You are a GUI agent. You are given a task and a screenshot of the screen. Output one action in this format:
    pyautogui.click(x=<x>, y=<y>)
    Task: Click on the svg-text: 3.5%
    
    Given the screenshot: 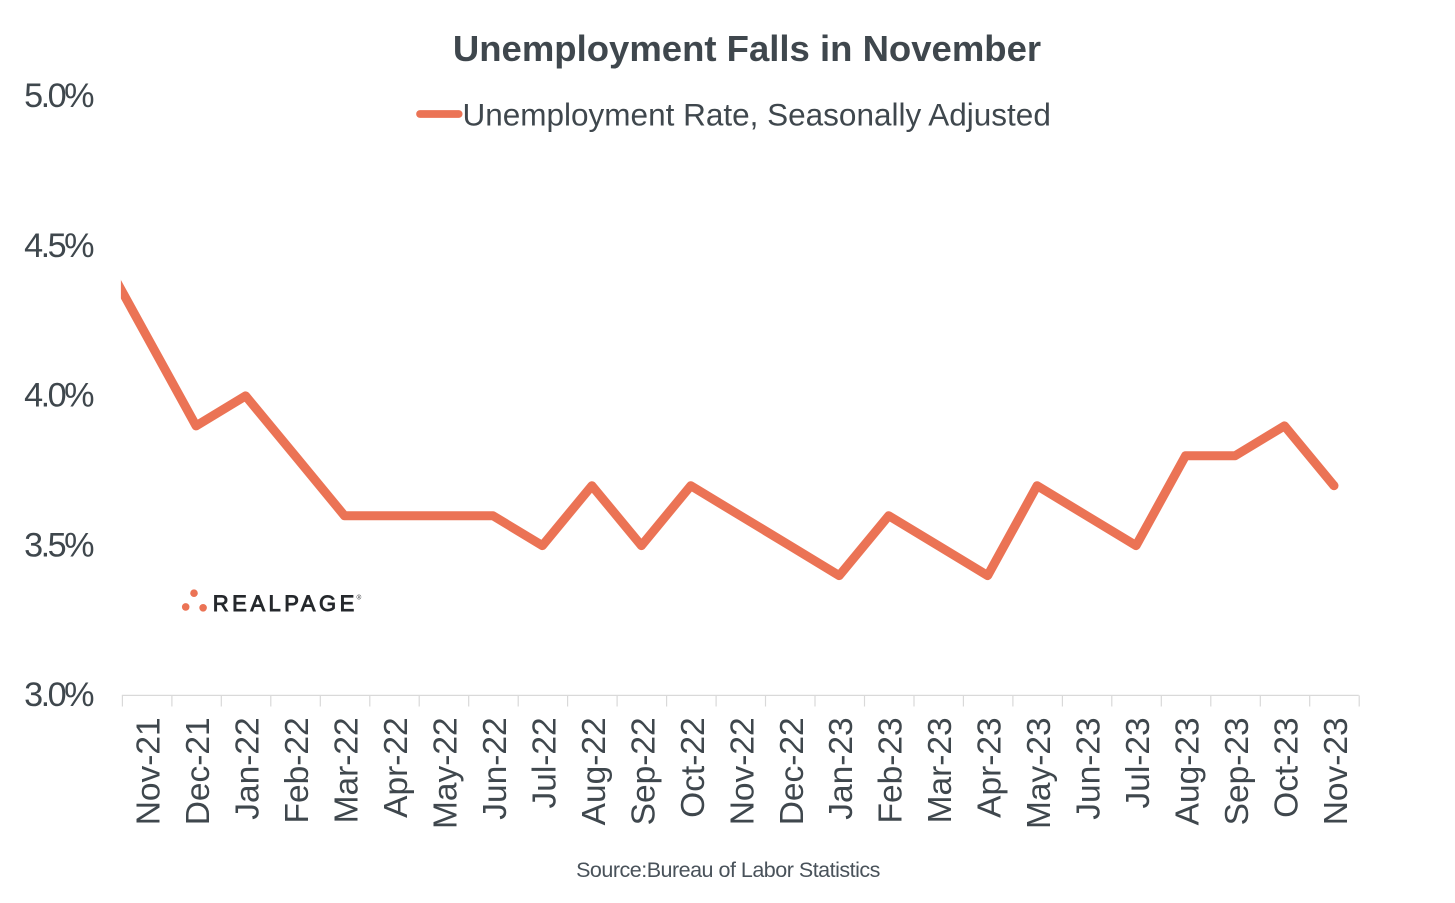 What is the action you would take?
    pyautogui.click(x=59, y=545)
    